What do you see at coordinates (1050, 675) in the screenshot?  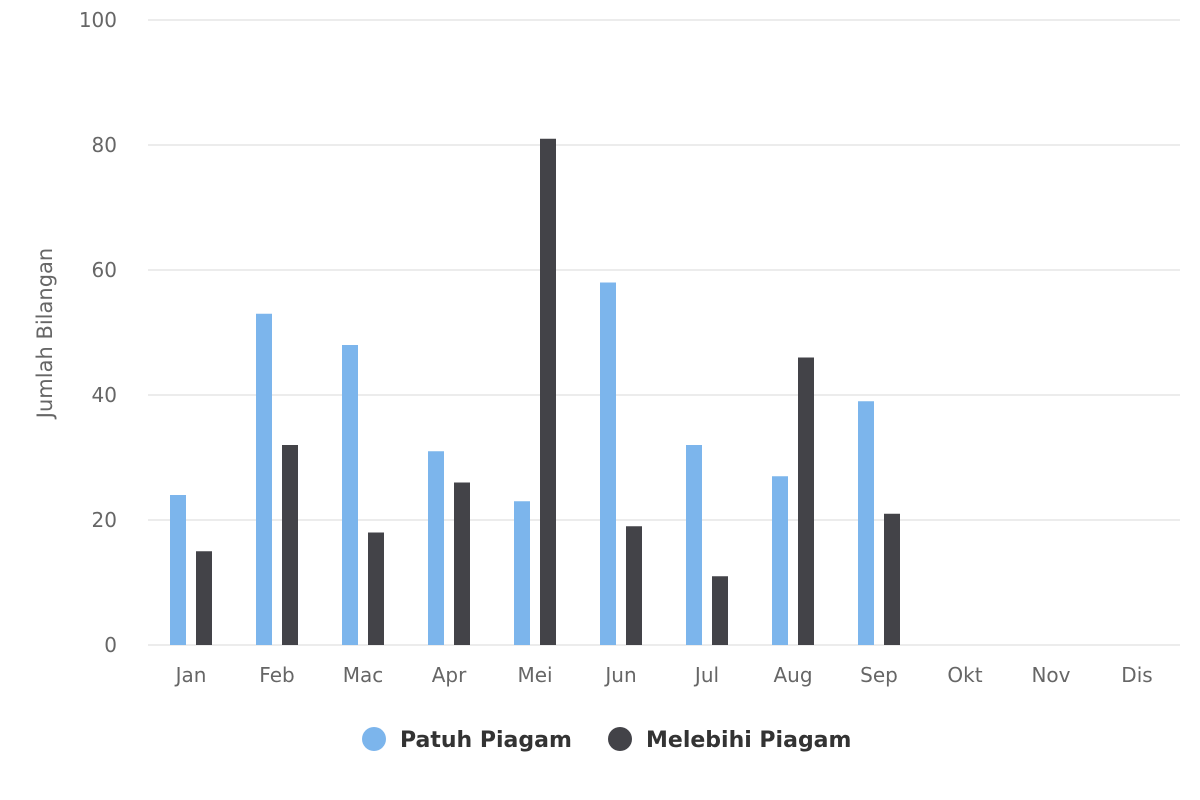 I see `x-tick-label: Nov` at bounding box center [1050, 675].